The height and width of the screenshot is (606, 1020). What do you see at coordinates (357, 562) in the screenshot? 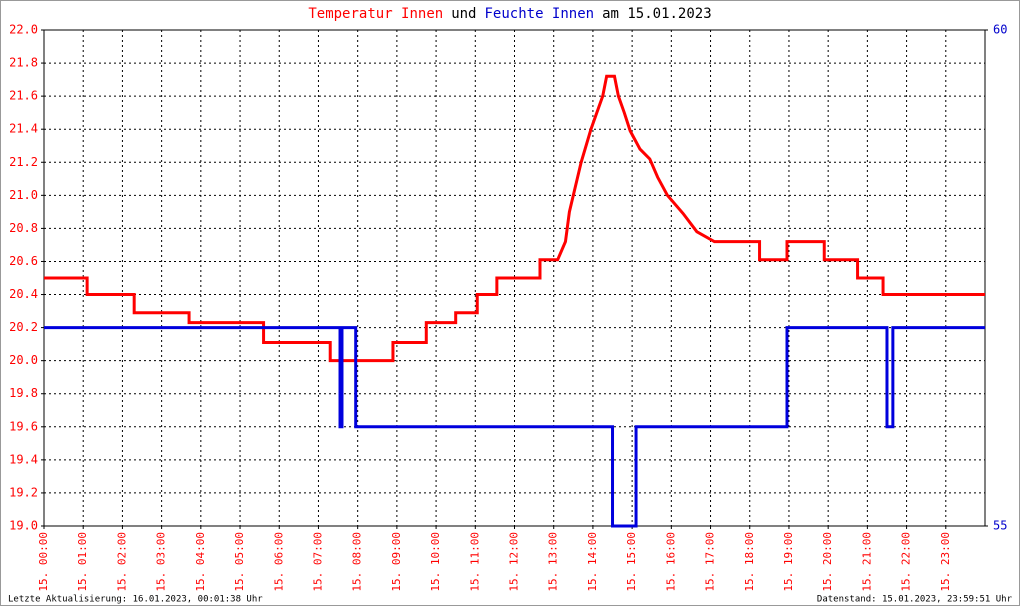
I see `x-tick-label: 15. 08:00` at bounding box center [357, 562].